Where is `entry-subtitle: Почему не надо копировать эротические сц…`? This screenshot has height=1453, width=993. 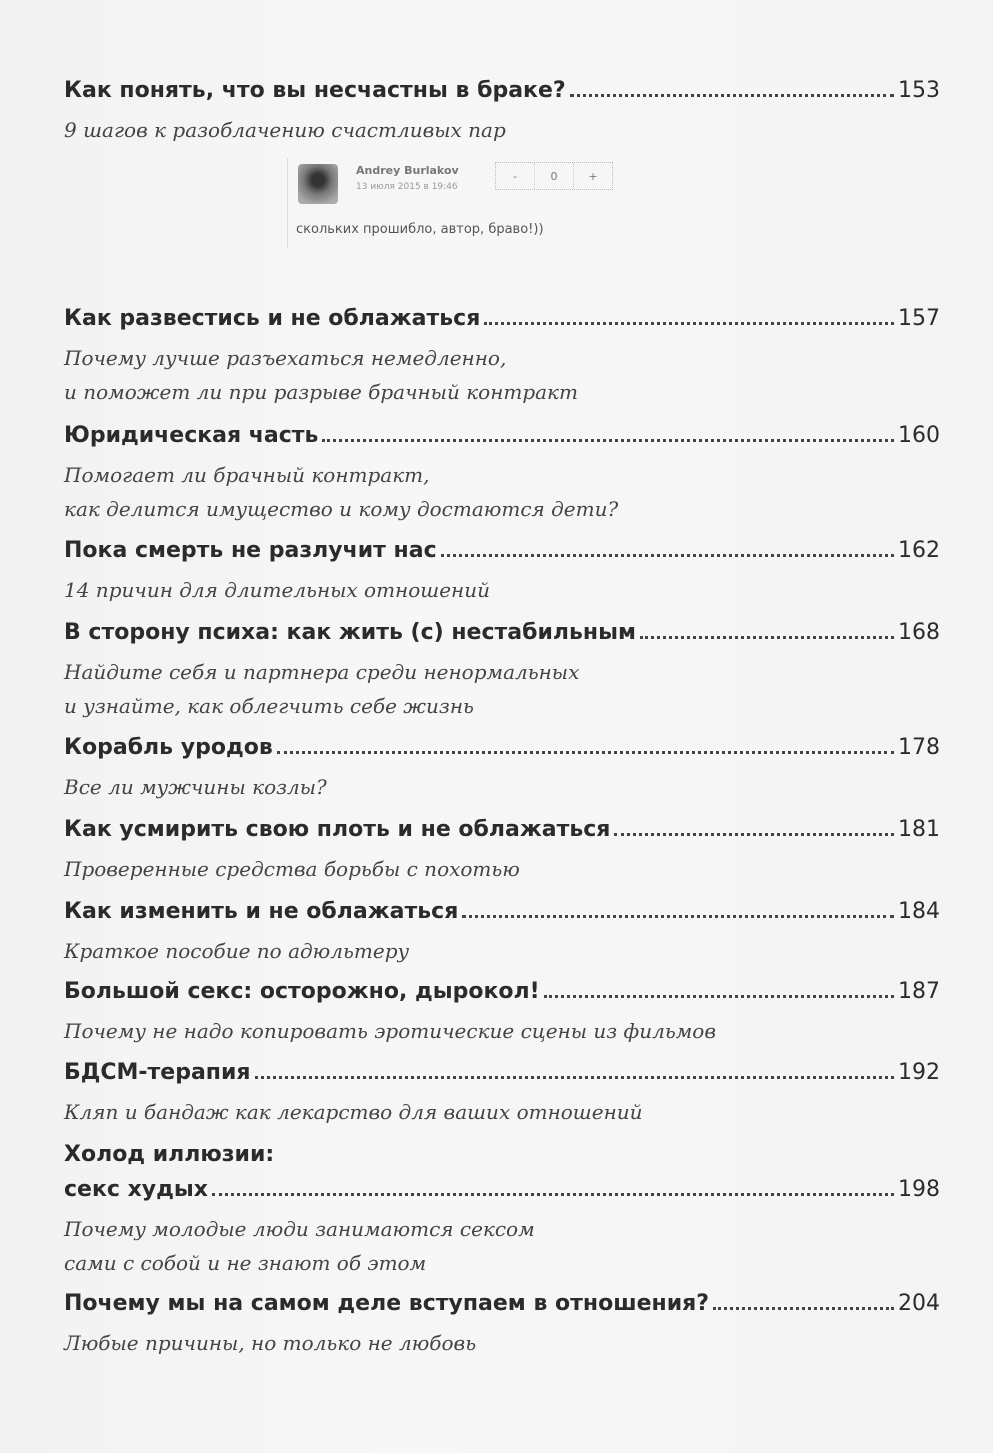
entry-subtitle: Почему не надо копировать эротические сц… is located at coordinates (390, 1031).